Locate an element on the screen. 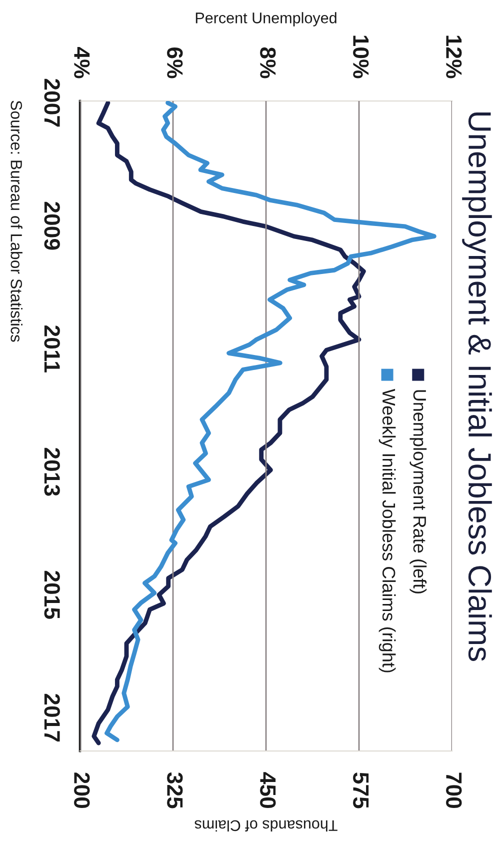 The width and height of the screenshot is (501, 849). x2-tick-label: 12% is located at coordinates (454, 57).